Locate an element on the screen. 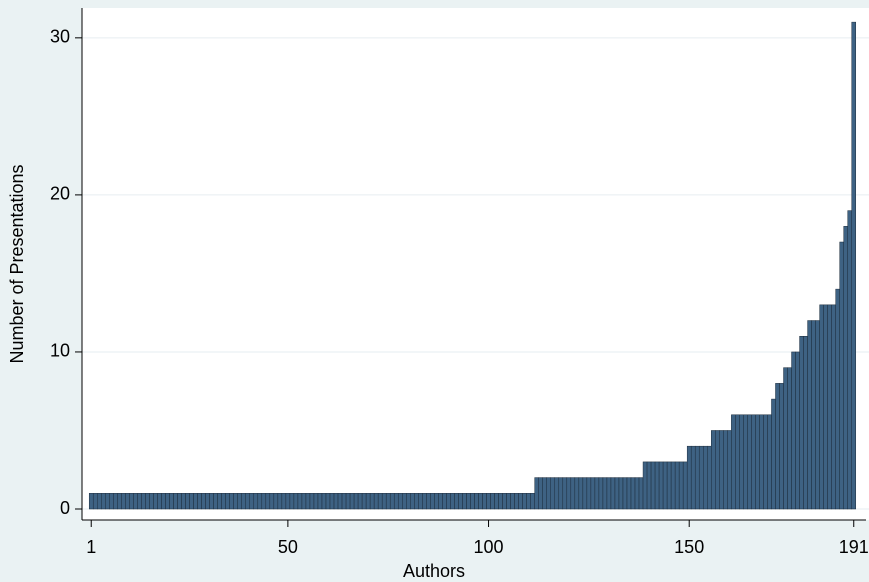 The image size is (869, 582). x-tick-label: 150 is located at coordinates (689, 547).